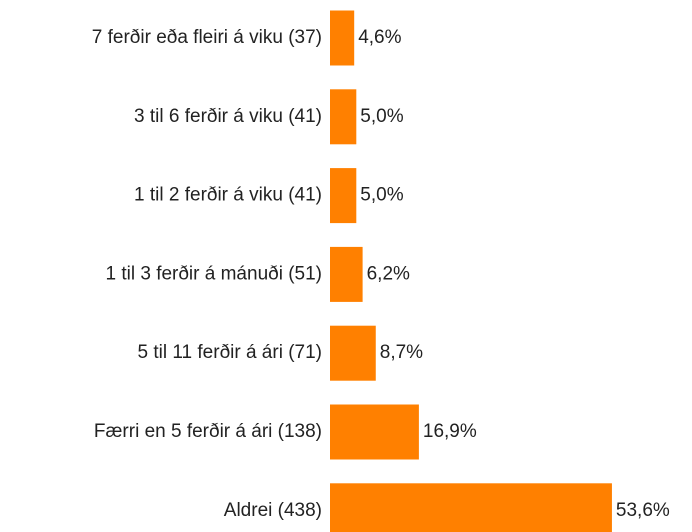  Describe the element at coordinates (230, 352) in the screenshot. I see `category-label: 5 til 11 ferðir á ári (71)` at that location.